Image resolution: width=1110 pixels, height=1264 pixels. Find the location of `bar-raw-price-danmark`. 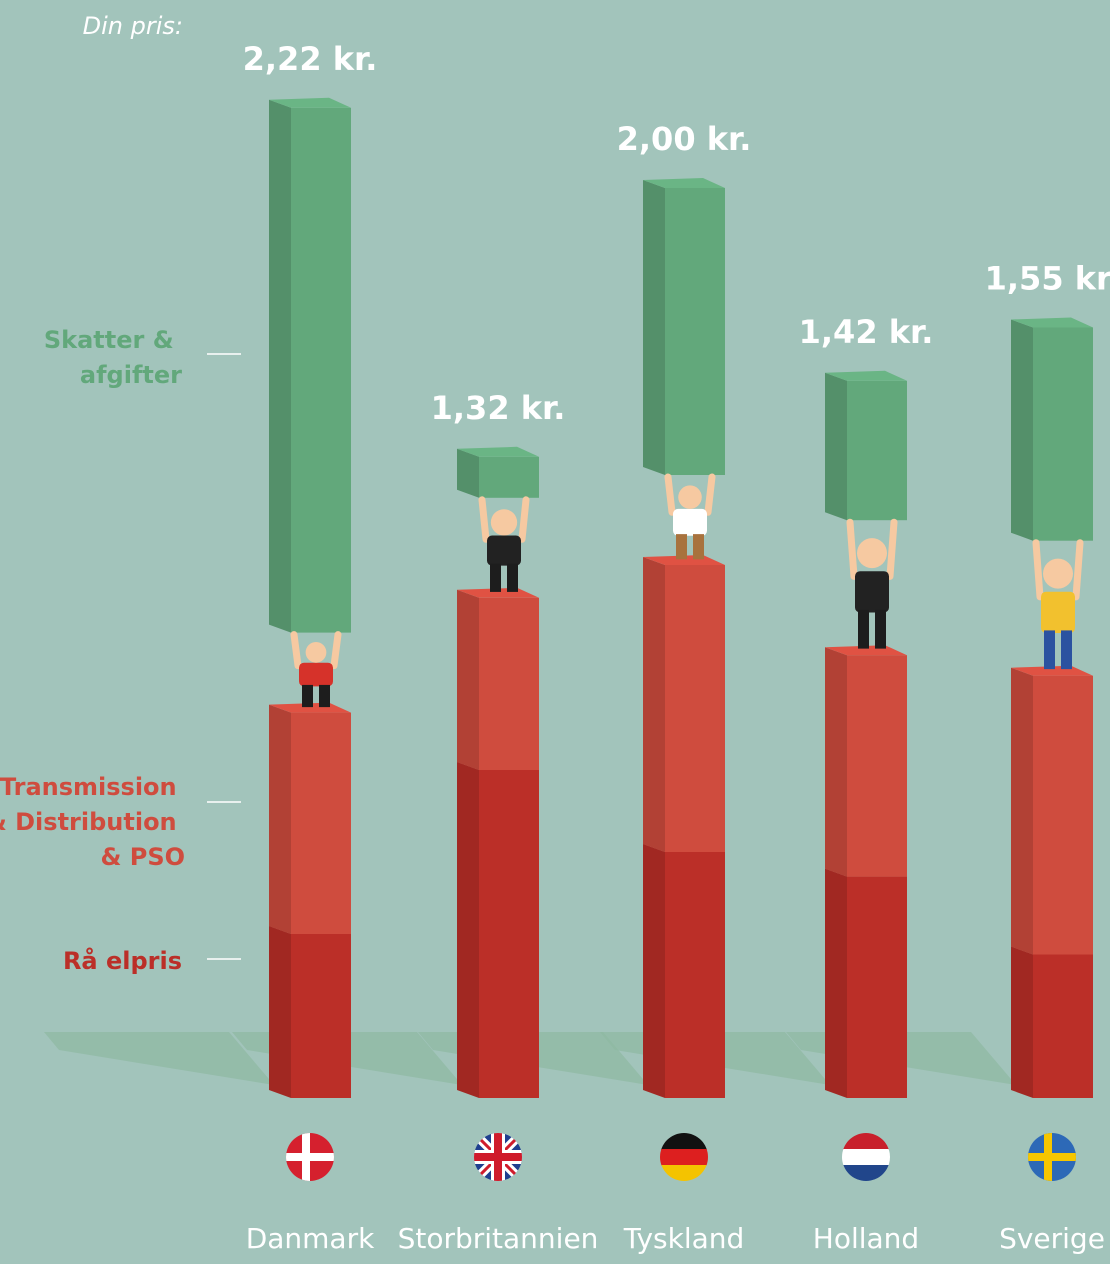

bar-raw-price-danmark is located at coordinates (310, 1011).